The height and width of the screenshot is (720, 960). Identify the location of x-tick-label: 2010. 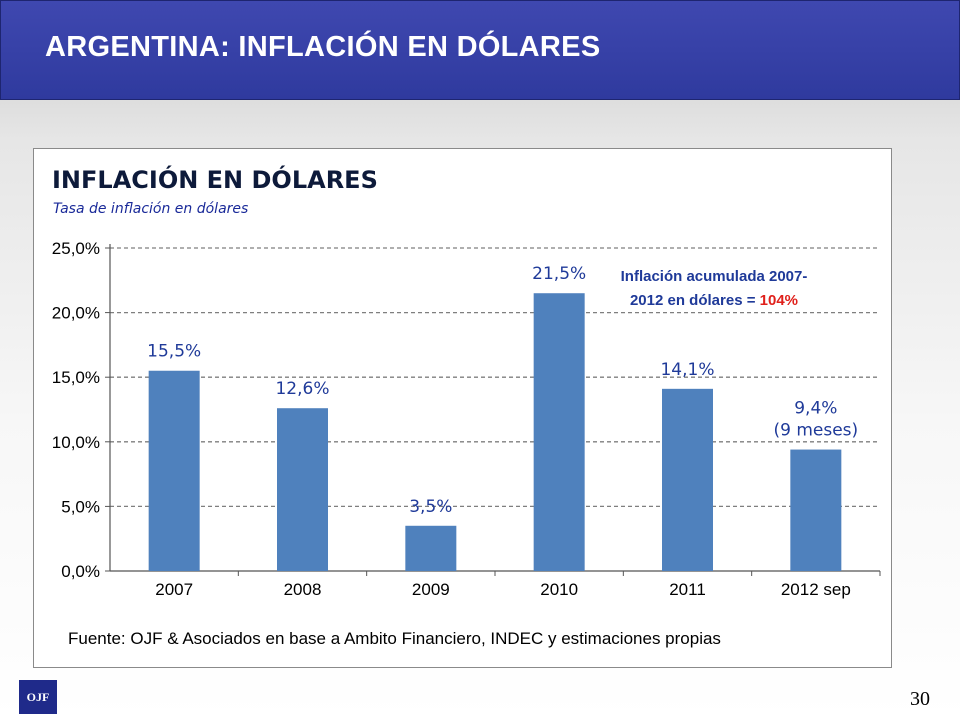
(559, 589).